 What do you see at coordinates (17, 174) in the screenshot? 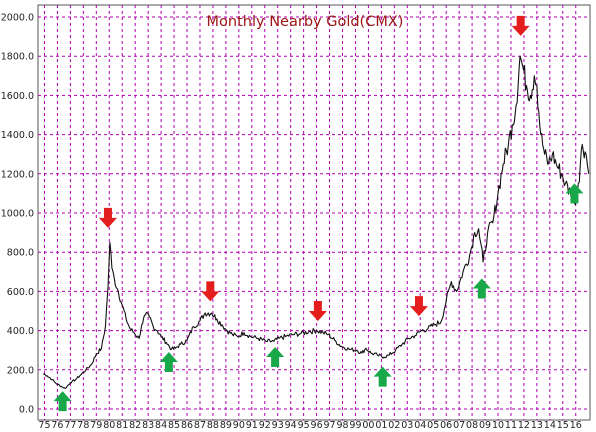
I see `y-tick-label: 1200.0` at bounding box center [17, 174].